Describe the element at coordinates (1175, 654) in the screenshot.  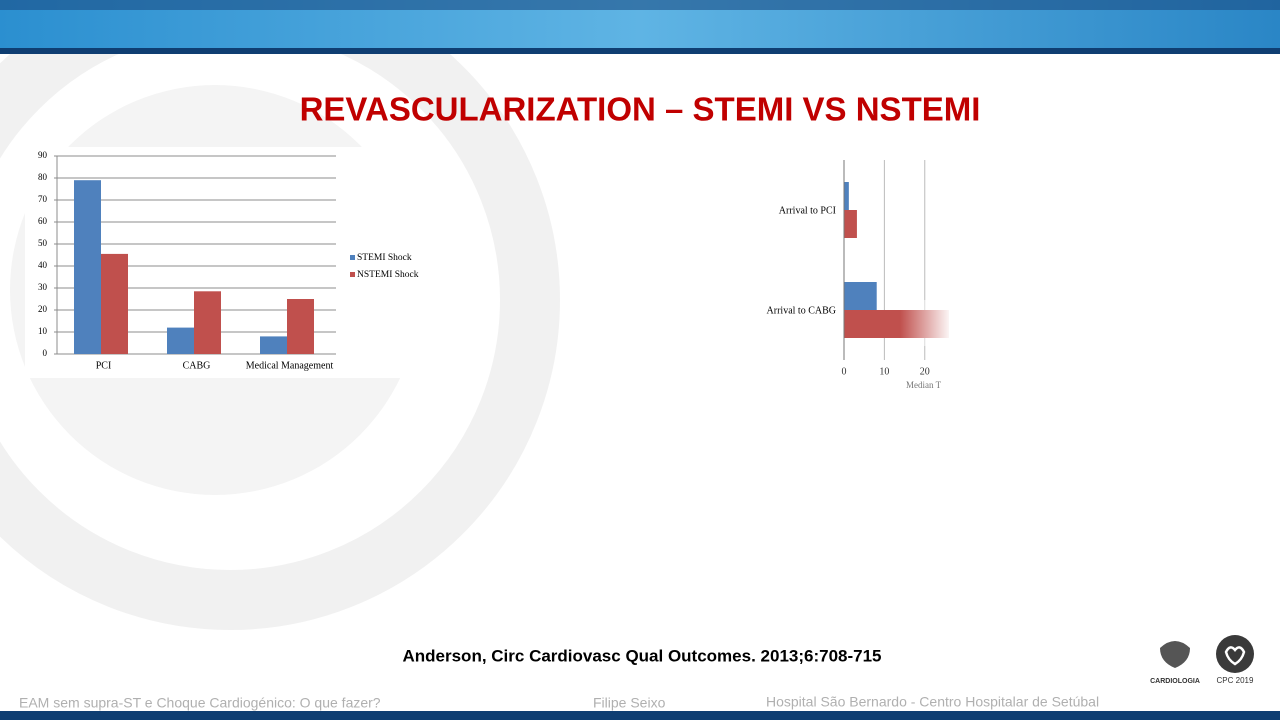
I see `society-logo` at that location.